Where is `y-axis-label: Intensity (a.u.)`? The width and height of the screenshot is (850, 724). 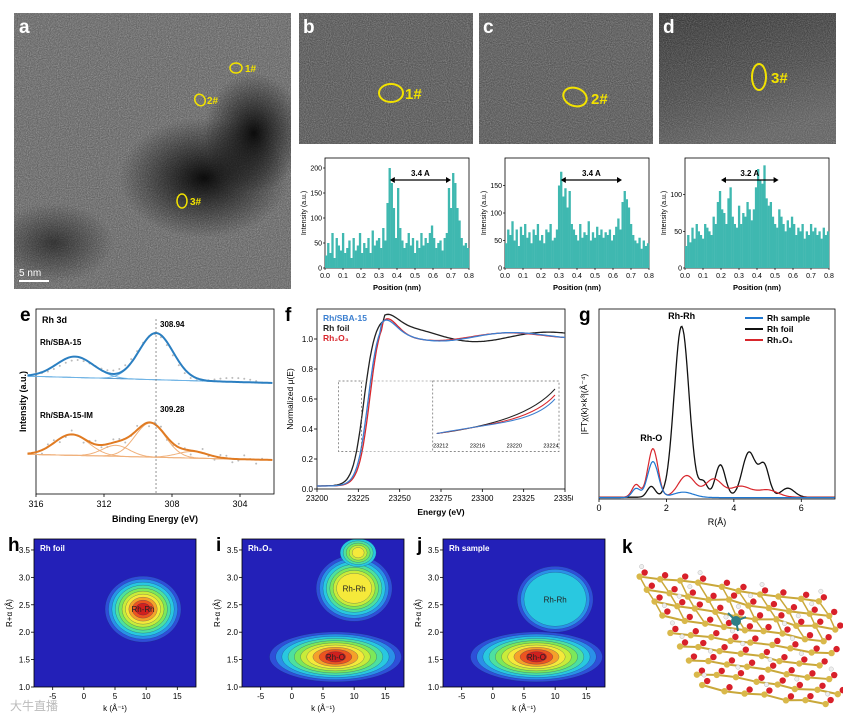 y-axis-label: Intensity (a.u.) is located at coordinates (664, 213).